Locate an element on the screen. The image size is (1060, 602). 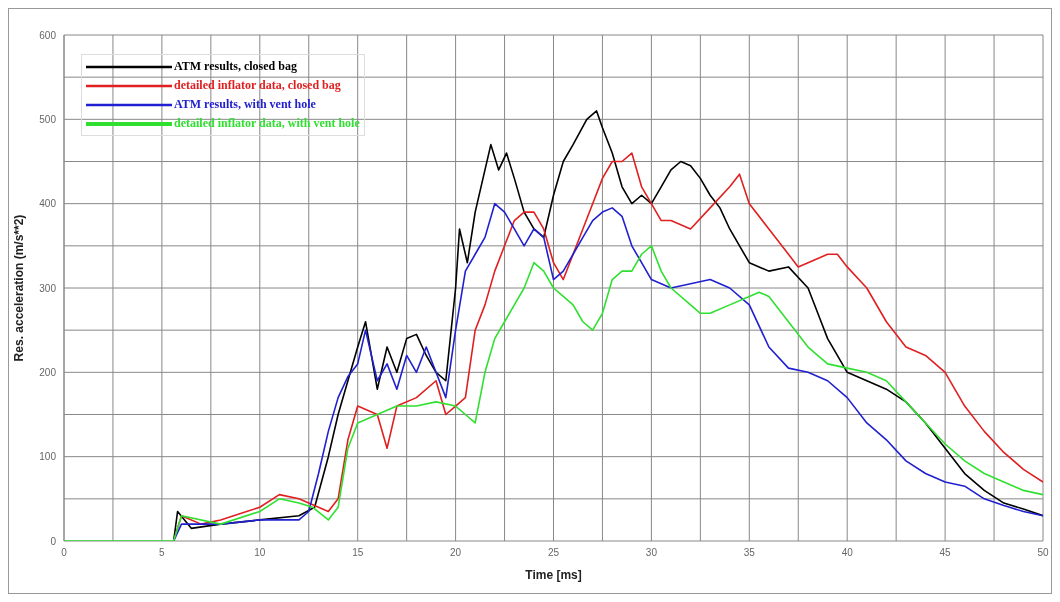
x-tick-label: 50 is located at coordinates (1043, 553).